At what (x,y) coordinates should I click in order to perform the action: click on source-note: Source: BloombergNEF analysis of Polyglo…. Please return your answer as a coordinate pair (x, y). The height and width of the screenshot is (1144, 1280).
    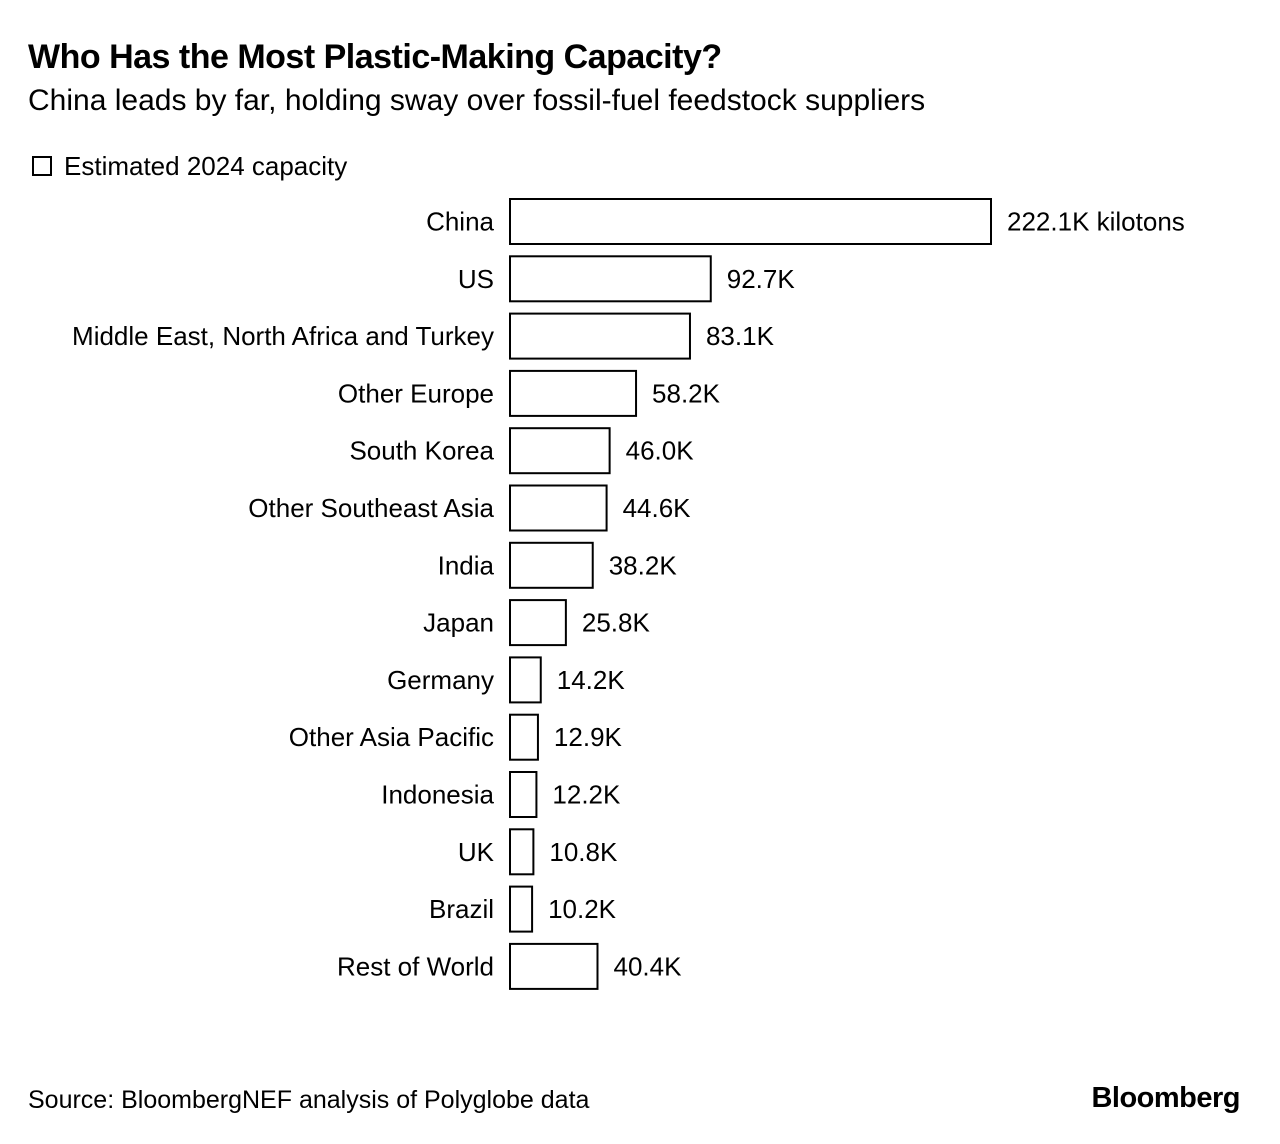
    Looking at the image, I should click on (309, 1100).